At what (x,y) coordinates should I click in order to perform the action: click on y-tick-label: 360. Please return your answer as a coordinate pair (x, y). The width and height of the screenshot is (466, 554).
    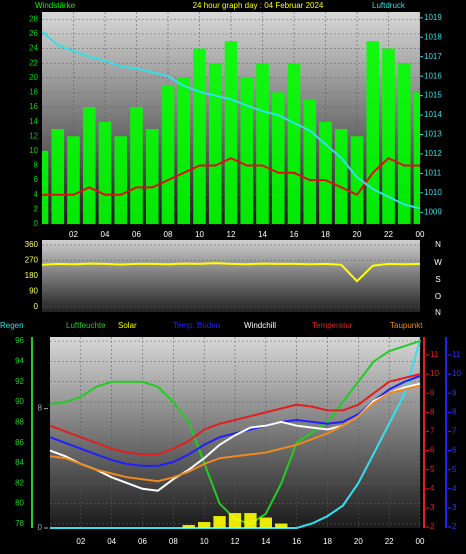
    Looking at the image, I should click on (32, 244).